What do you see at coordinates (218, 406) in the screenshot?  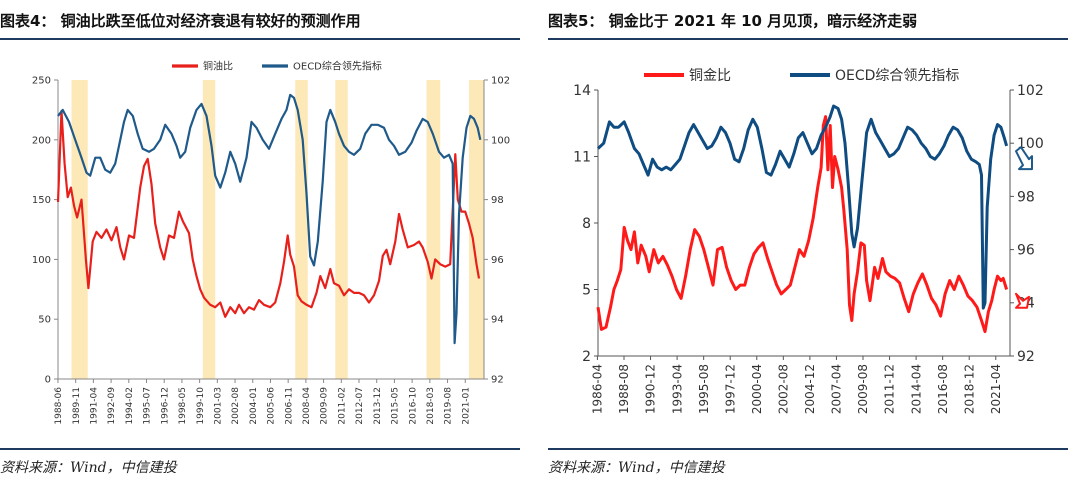 I see `x-tick-label: 2001-03` at bounding box center [218, 406].